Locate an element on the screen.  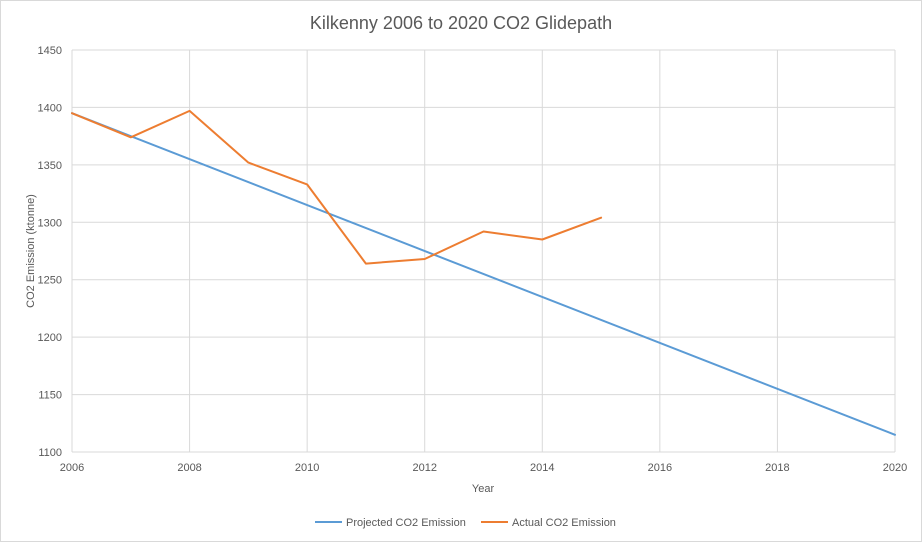
y-tick-label: 1150 is located at coordinates (50, 396).